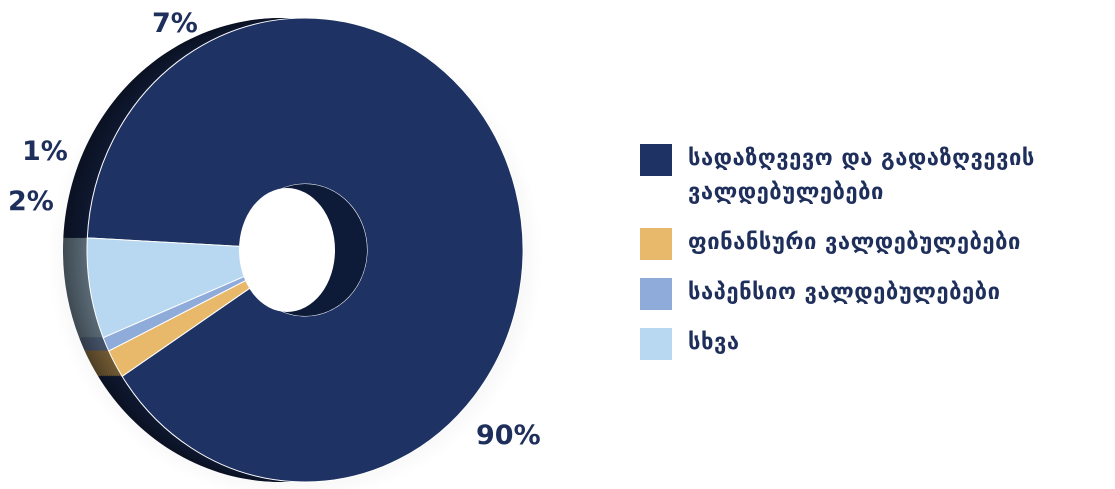 The width and height of the screenshot is (1115, 489). I want to click on legend-item-pension: საპენსიო ვალდებულებები, so click(875, 293).